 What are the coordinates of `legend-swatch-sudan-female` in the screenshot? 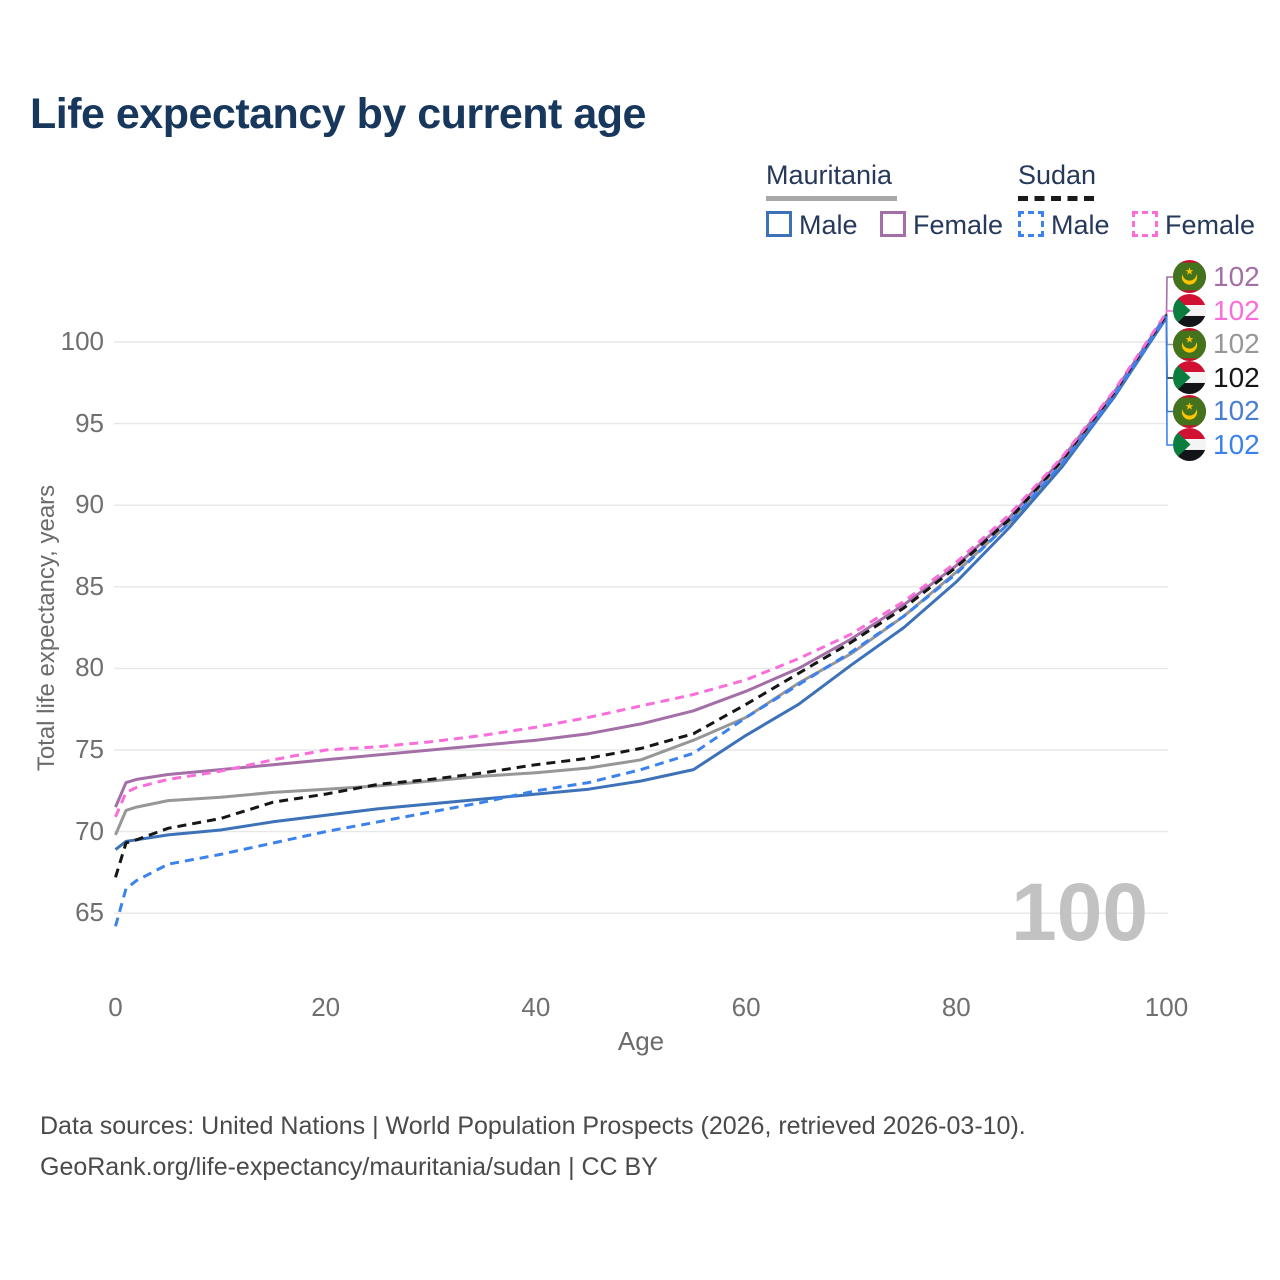 It's located at (1144, 224).